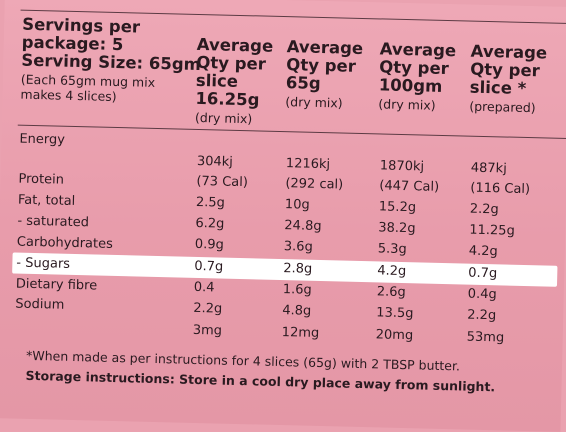 This screenshot has width=566, height=432. I want to click on col4-header-l3: slice *, so click(498, 87).